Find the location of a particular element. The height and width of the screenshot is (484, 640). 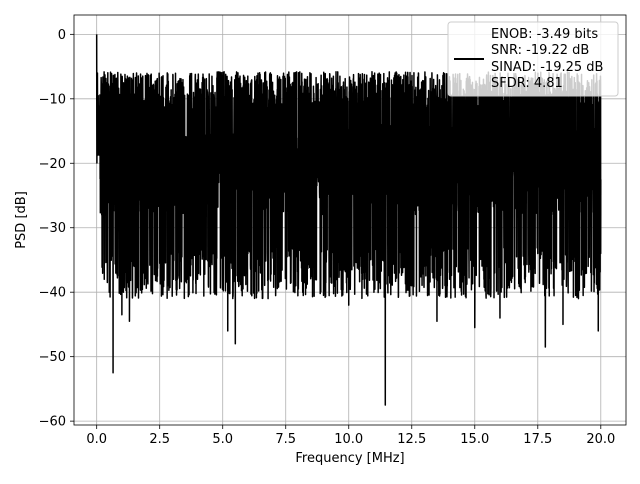

legend-line-sfdr: SFDR: 4.81 is located at coordinates (527, 83).